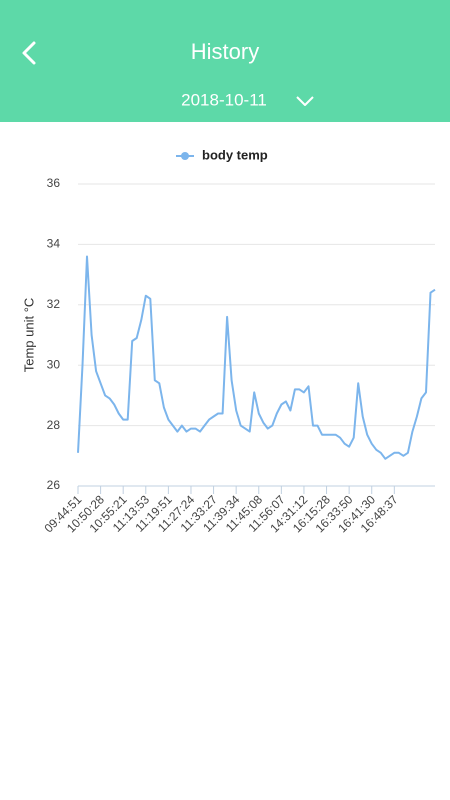  I want to click on back-button, so click(29, 53).